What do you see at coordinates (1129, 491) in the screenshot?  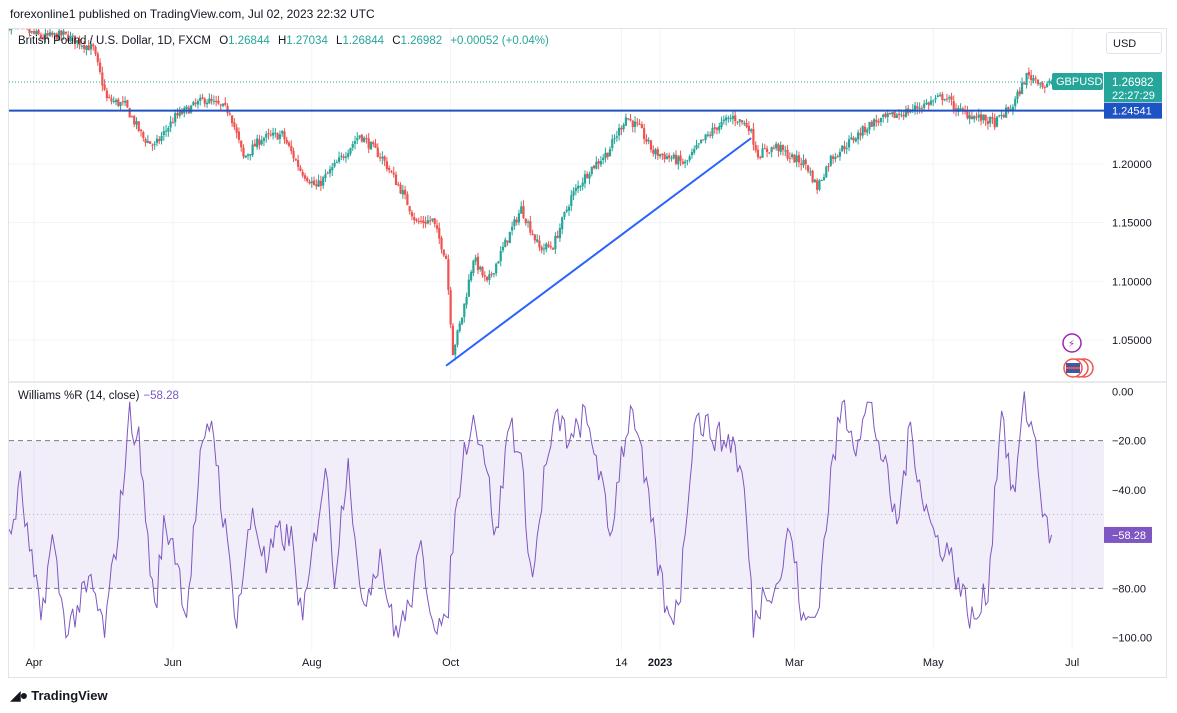 I see `williams-tick-label: −40.00` at bounding box center [1129, 491].